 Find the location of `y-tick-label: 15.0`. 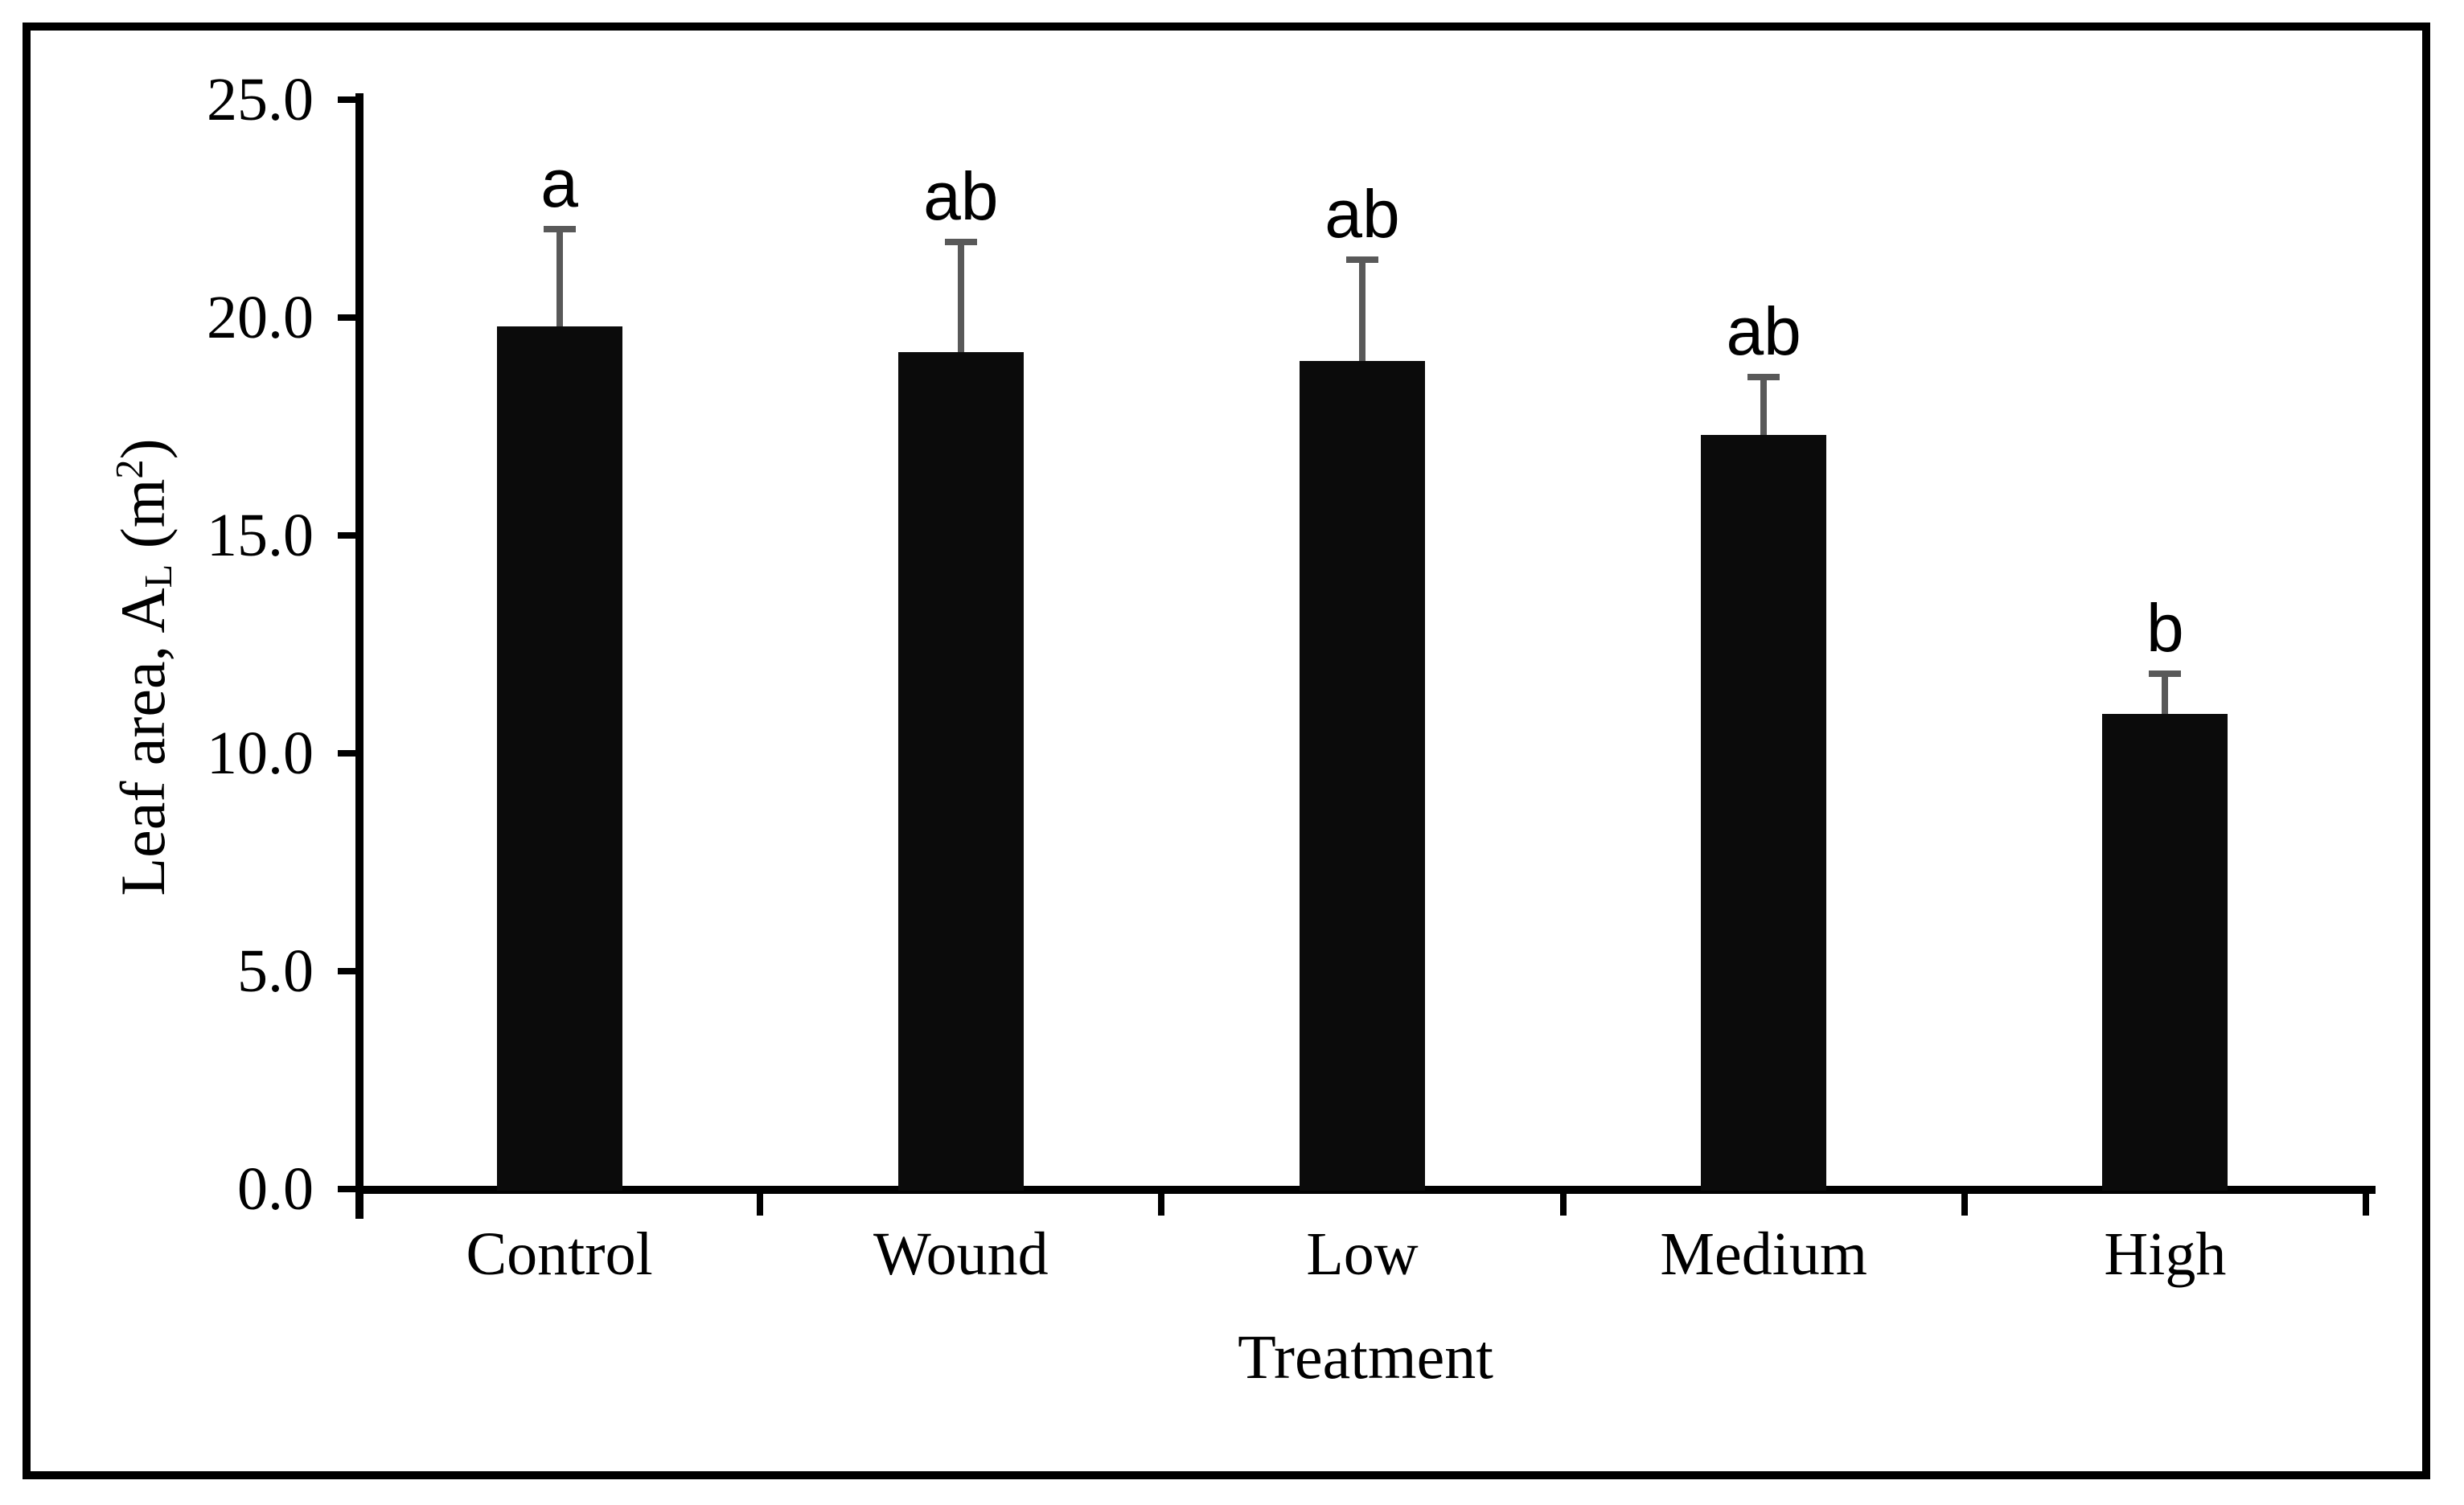

y-tick-label: 15.0 is located at coordinates (260, 536).